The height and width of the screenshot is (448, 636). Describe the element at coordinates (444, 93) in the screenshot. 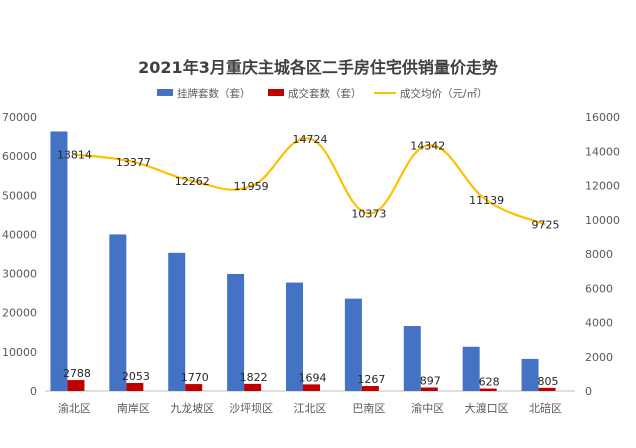

I see `legend-label: 成交均价（元/㎡）` at that location.